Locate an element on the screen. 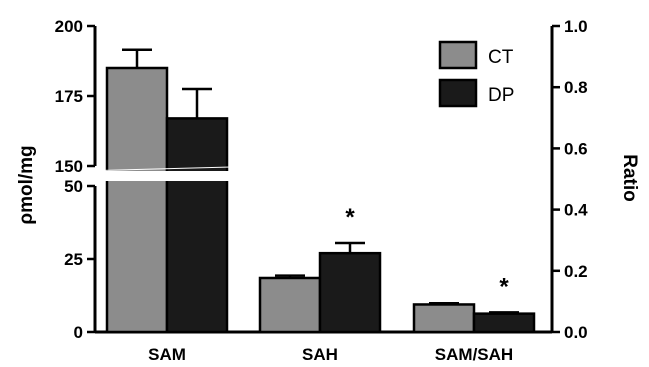 The width and height of the screenshot is (649, 367). y-right-tick-label: 1.0 is located at coordinates (576, 26).